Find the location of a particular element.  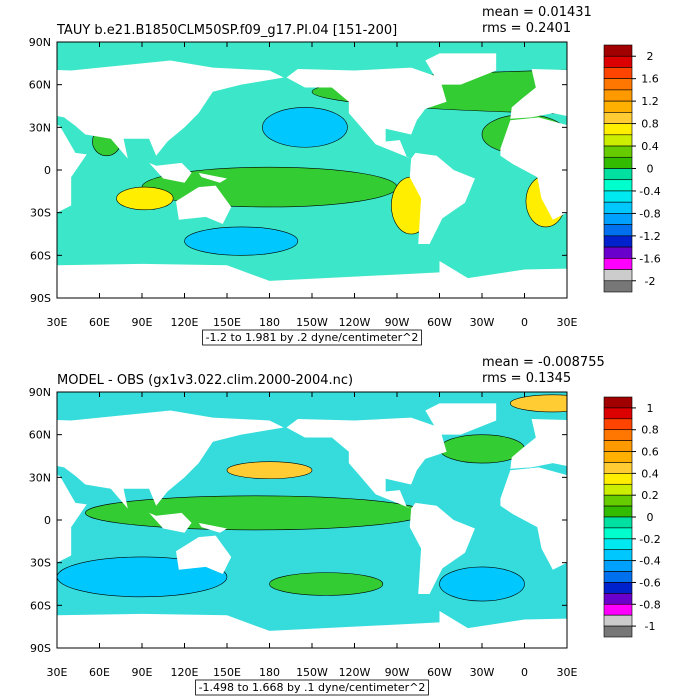

colorbar-label: 1 is located at coordinates (650, 408).